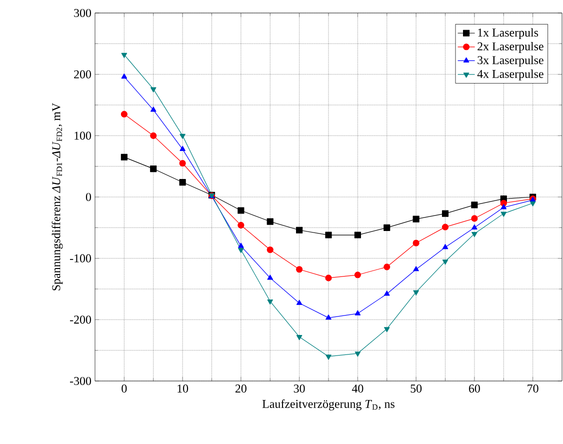 The height and width of the screenshot is (444, 563). Describe the element at coordinates (83, 136) in the screenshot. I see `y-tick-label: 100` at that location.